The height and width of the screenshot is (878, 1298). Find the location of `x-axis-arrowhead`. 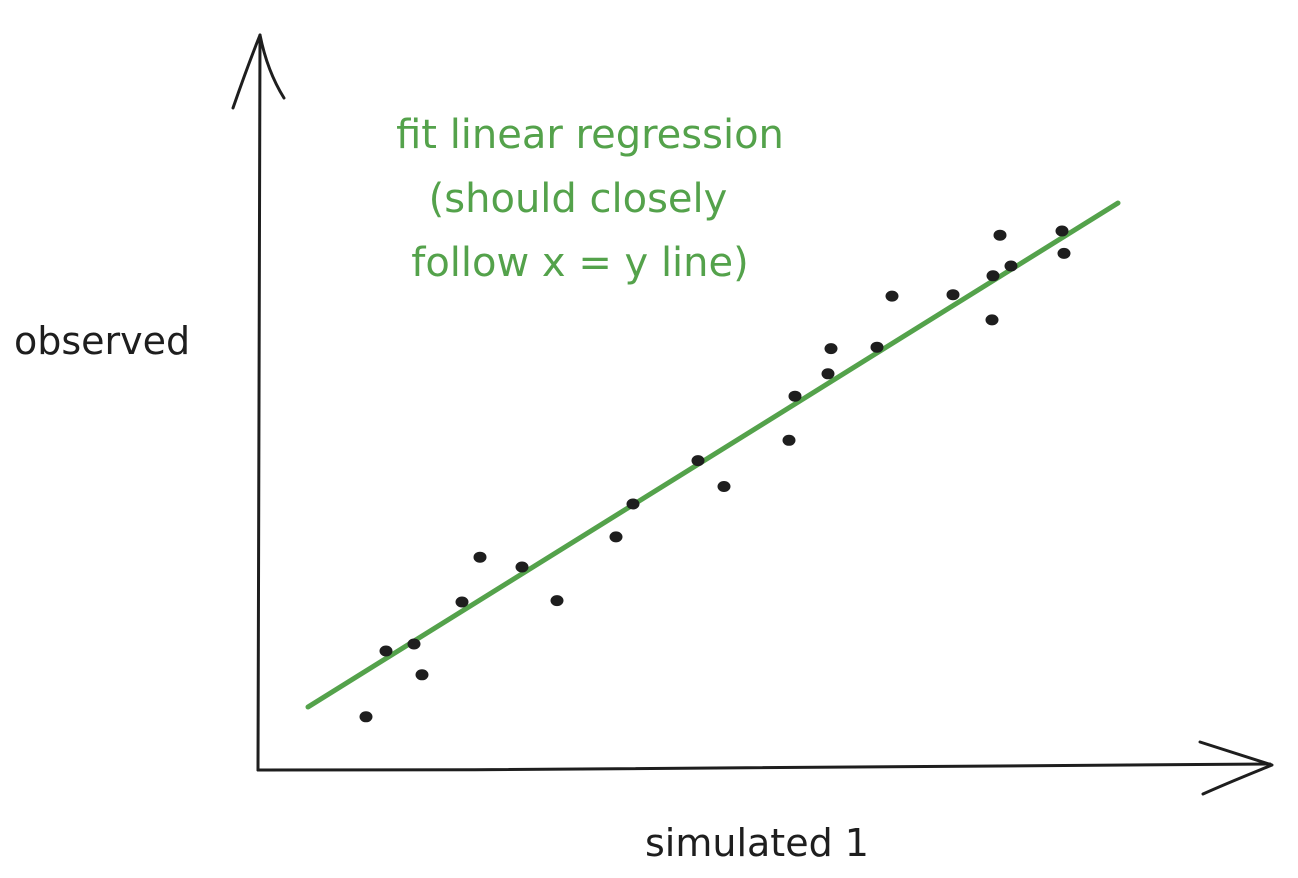

x-axis-arrowhead is located at coordinates (1236, 768).